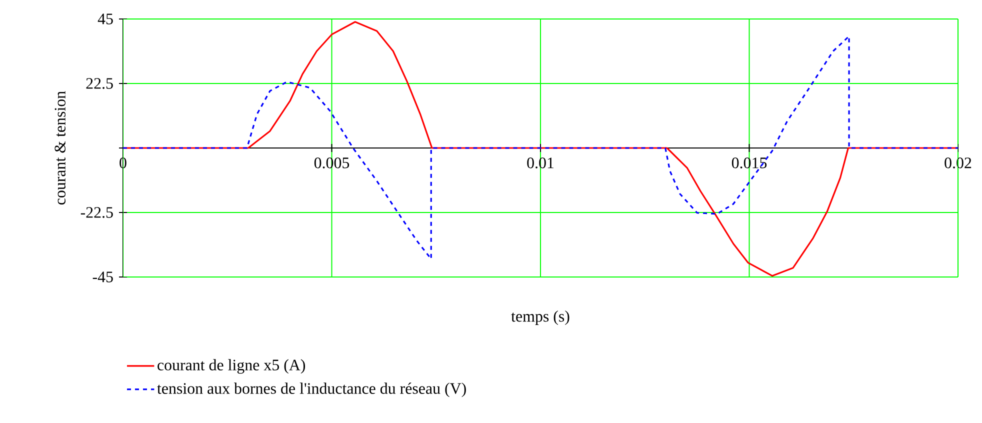 The image size is (982, 423). What do you see at coordinates (60, 147) in the screenshot?
I see `y-axis-title: courant & tension` at bounding box center [60, 147].